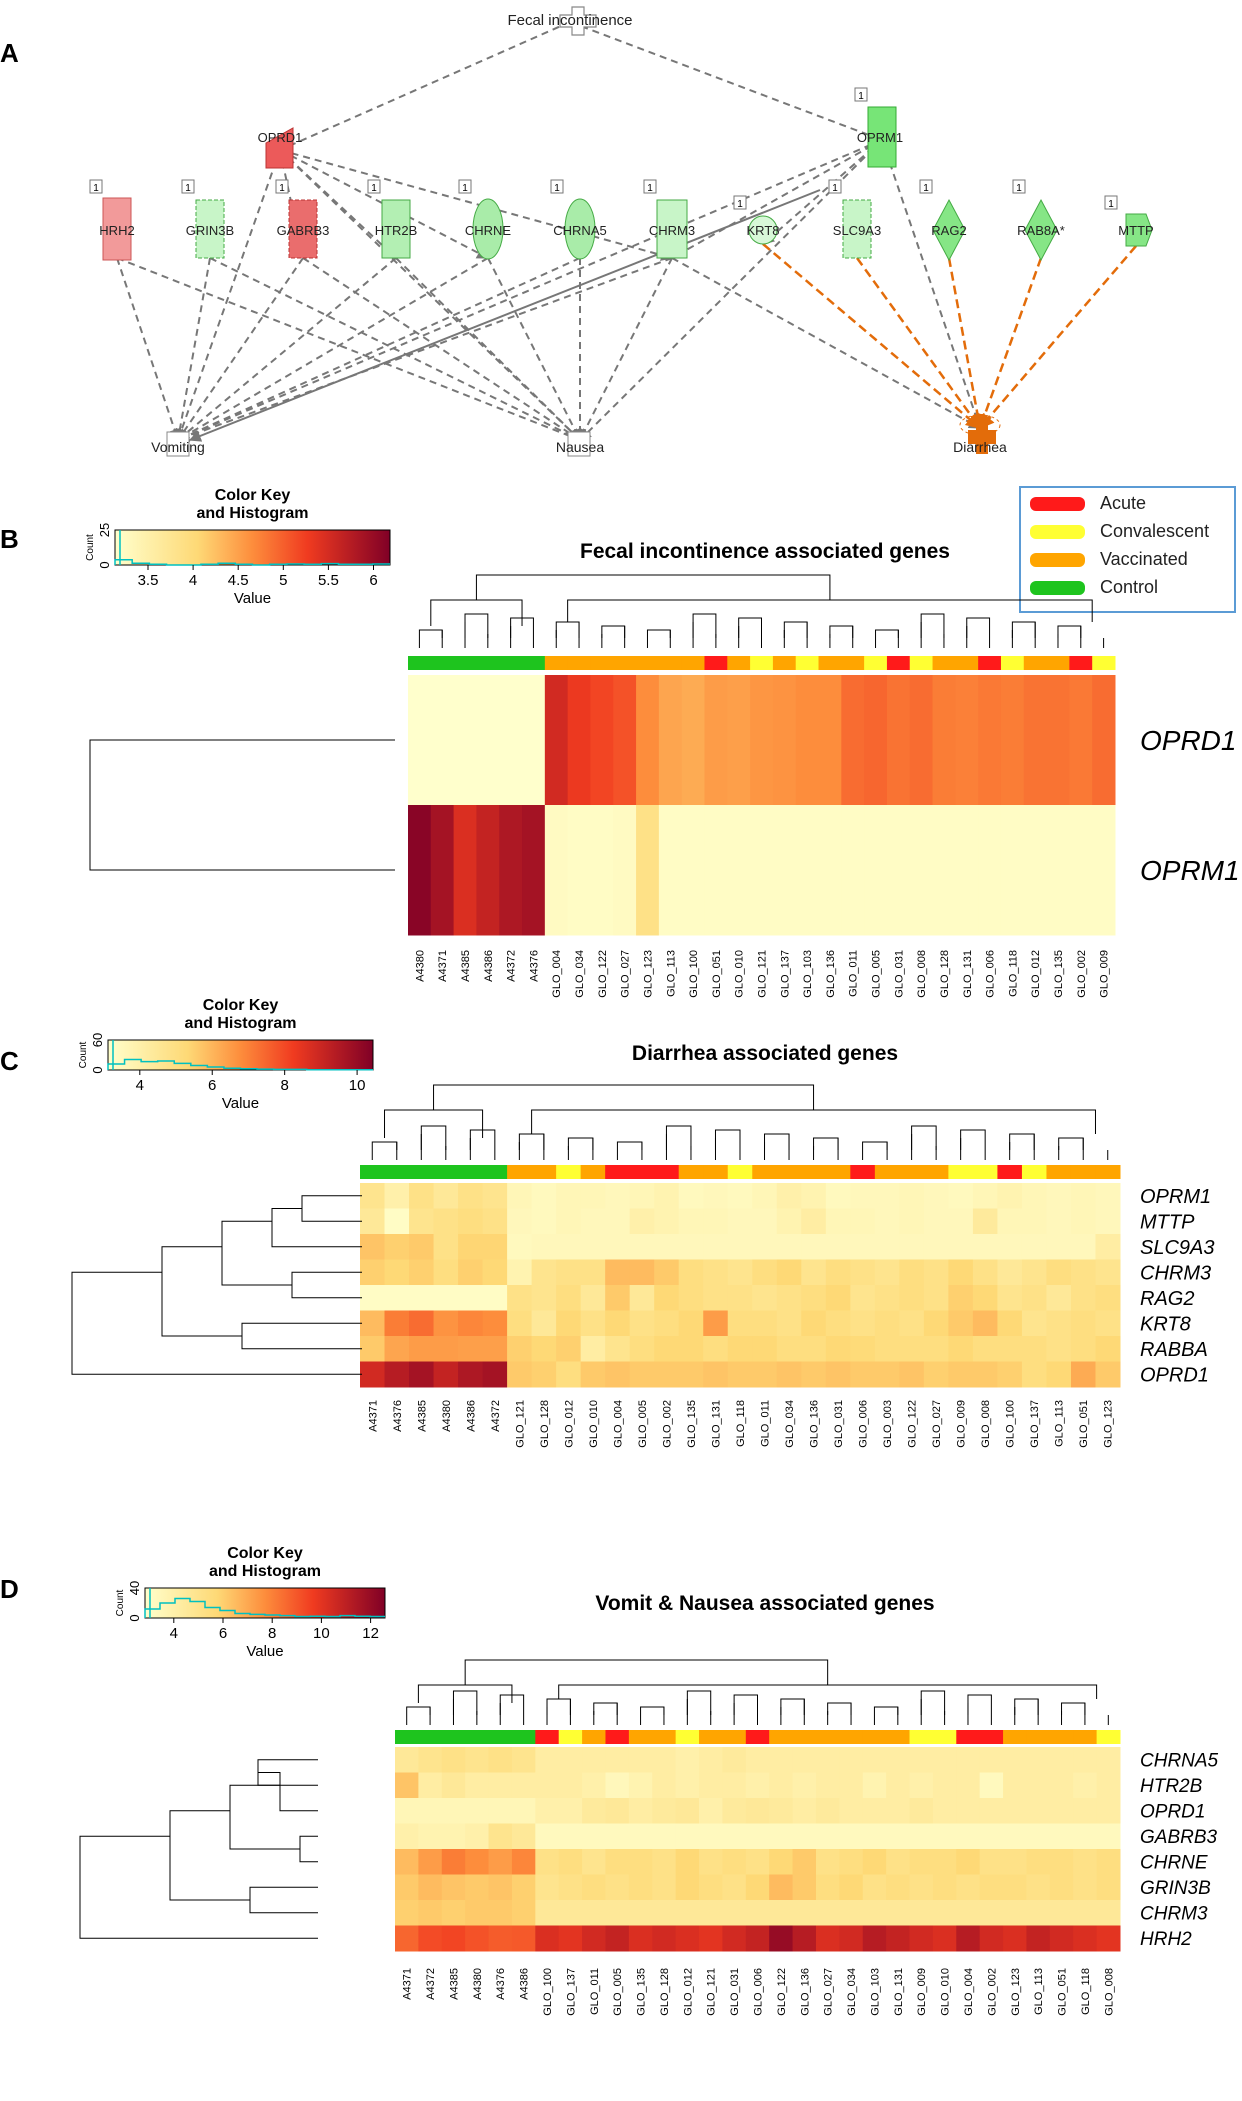  What do you see at coordinates (1013, 973) in the screenshot?
I see `column-label: GLO_118` at bounding box center [1013, 973].